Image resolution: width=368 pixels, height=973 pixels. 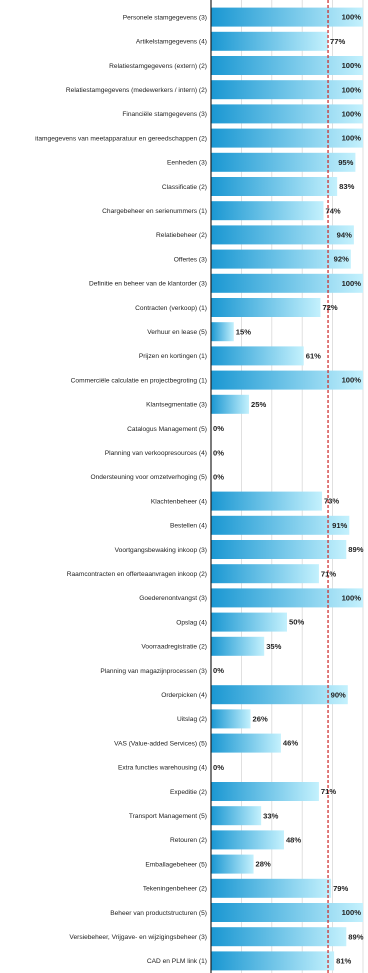 What do you see at coordinates (173, 356) in the screenshot?
I see `category-label: Prijzen en kortingen (1)` at bounding box center [173, 356].